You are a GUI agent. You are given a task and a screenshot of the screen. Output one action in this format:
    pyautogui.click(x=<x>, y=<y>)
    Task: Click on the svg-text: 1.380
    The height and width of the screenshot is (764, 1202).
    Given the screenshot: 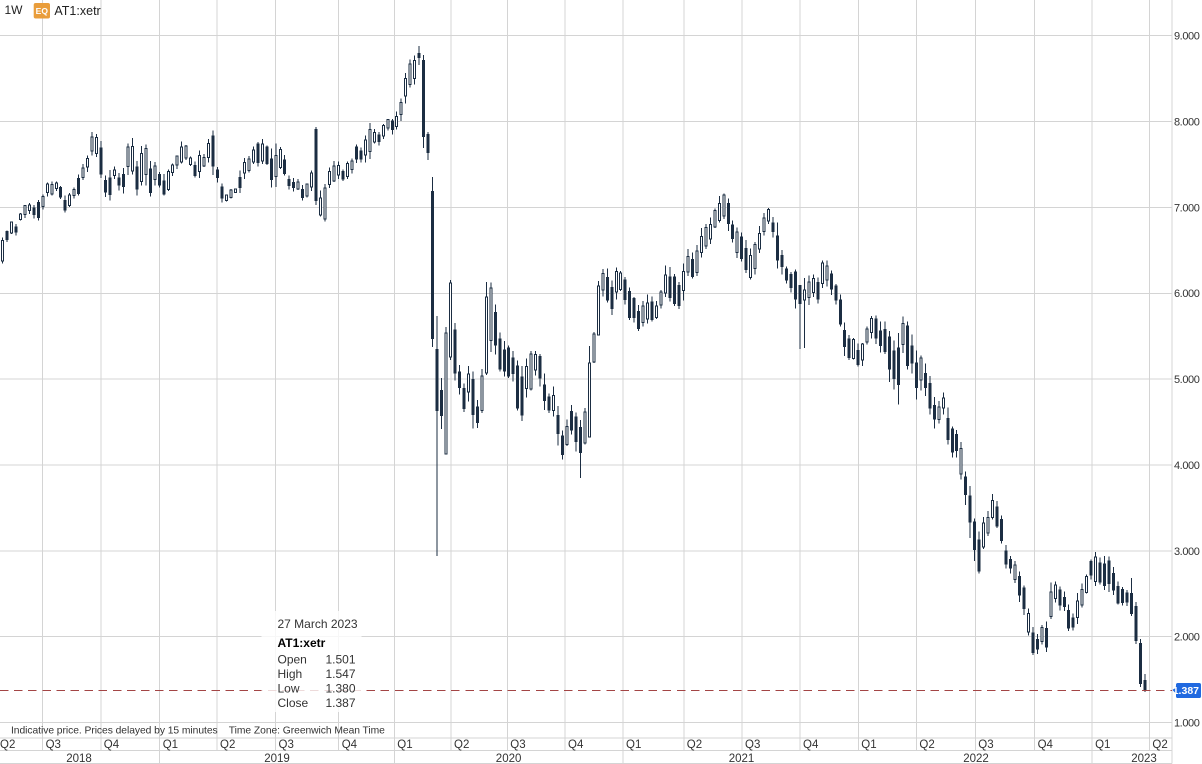 What is the action you would take?
    pyautogui.click(x=340, y=689)
    